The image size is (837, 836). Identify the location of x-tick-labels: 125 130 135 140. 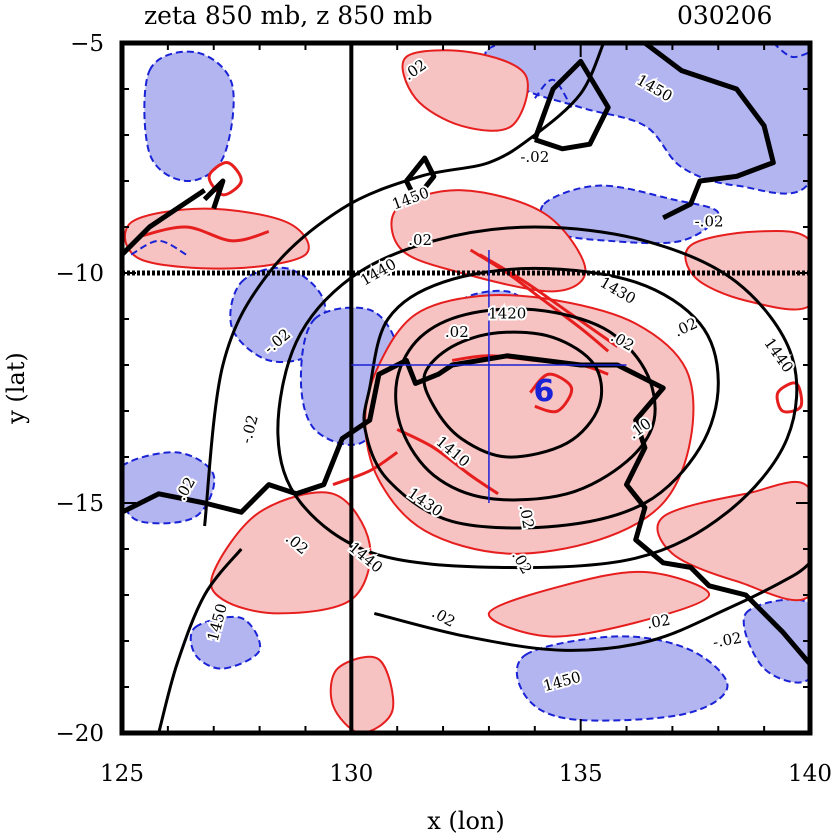
(466, 774).